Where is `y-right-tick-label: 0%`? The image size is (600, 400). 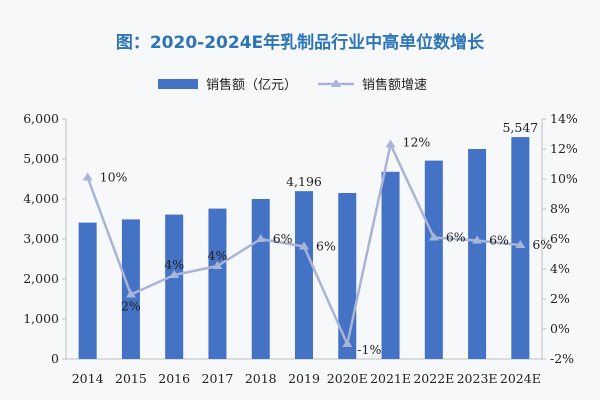 y-right-tick-label: 0% is located at coordinates (560, 328).